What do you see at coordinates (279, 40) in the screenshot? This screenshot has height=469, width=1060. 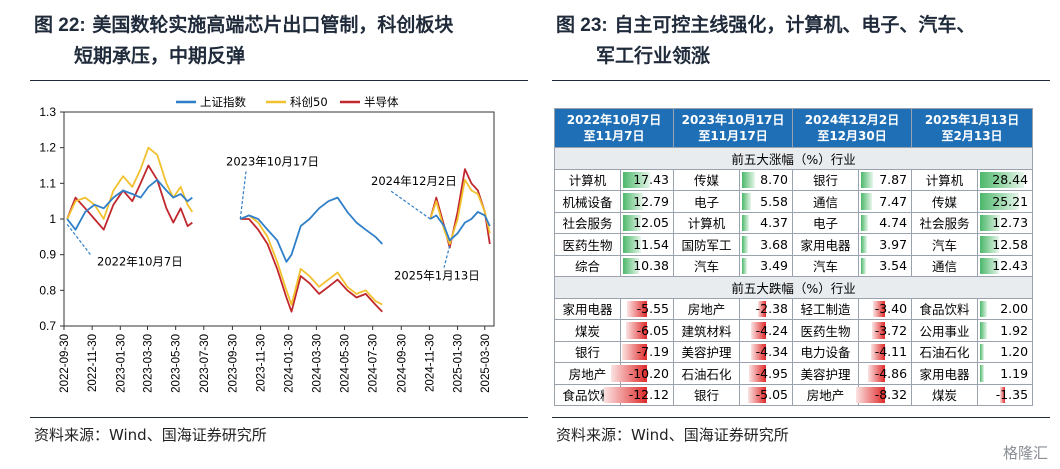 I see `left-figure-title: 图 22: 美国数轮实施高端芯片出口管制，科创板块 短期承压，中期反弹` at bounding box center [279, 40].